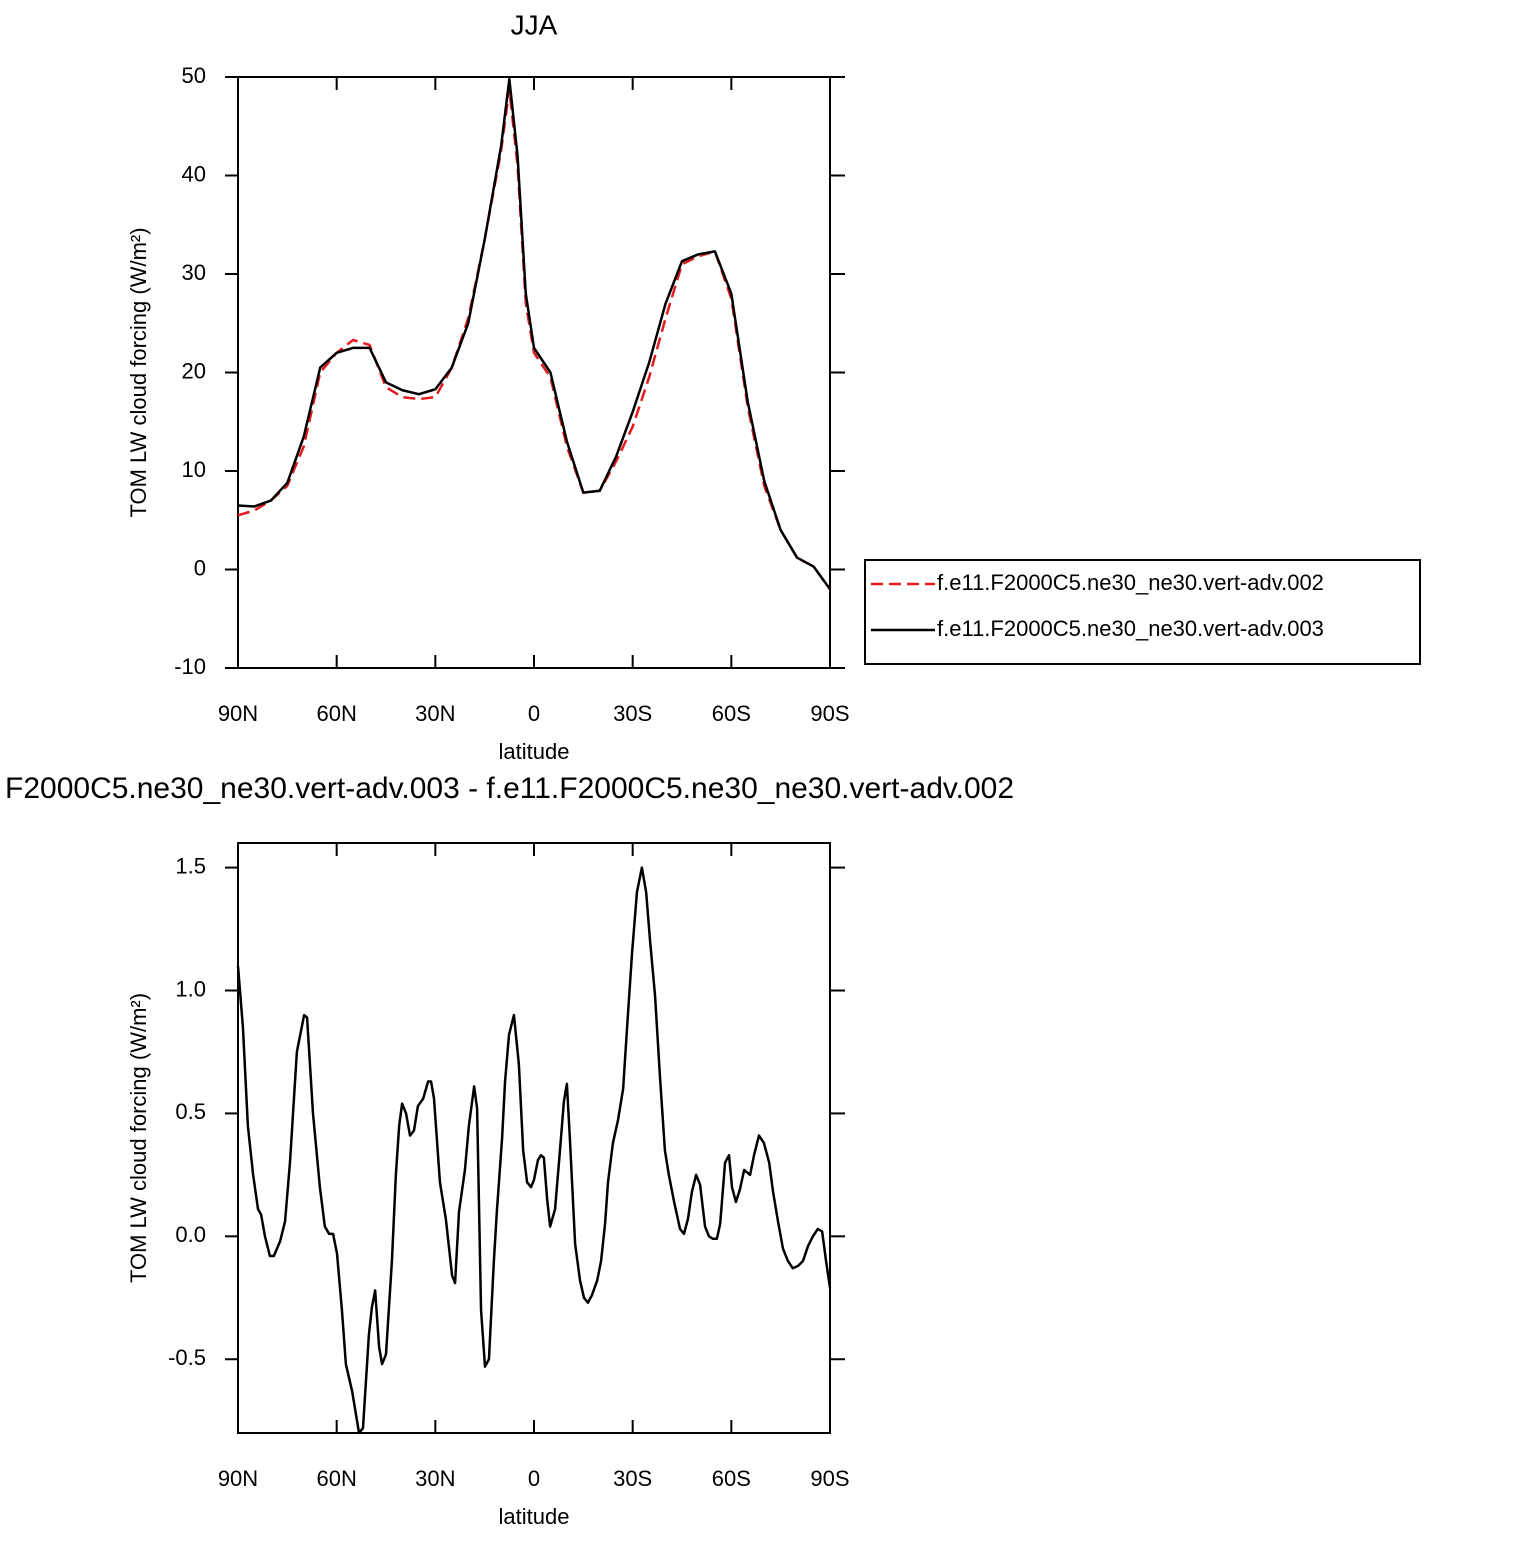  Describe the element at coordinates (190, 666) in the screenshot. I see `y-tick-label: -10` at that location.